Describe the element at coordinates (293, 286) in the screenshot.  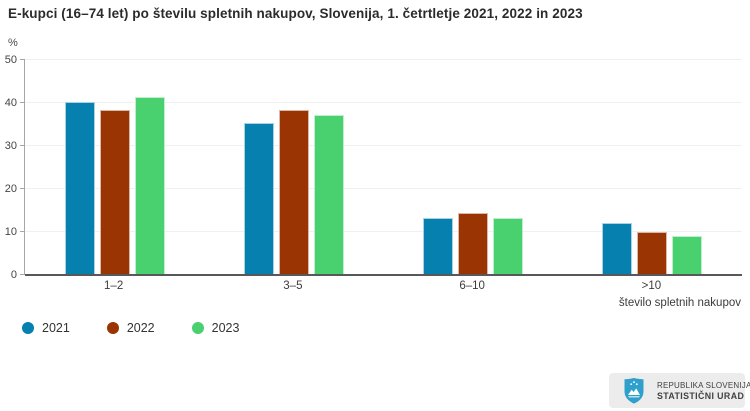
I see `category-label-2: 3–5` at that location.